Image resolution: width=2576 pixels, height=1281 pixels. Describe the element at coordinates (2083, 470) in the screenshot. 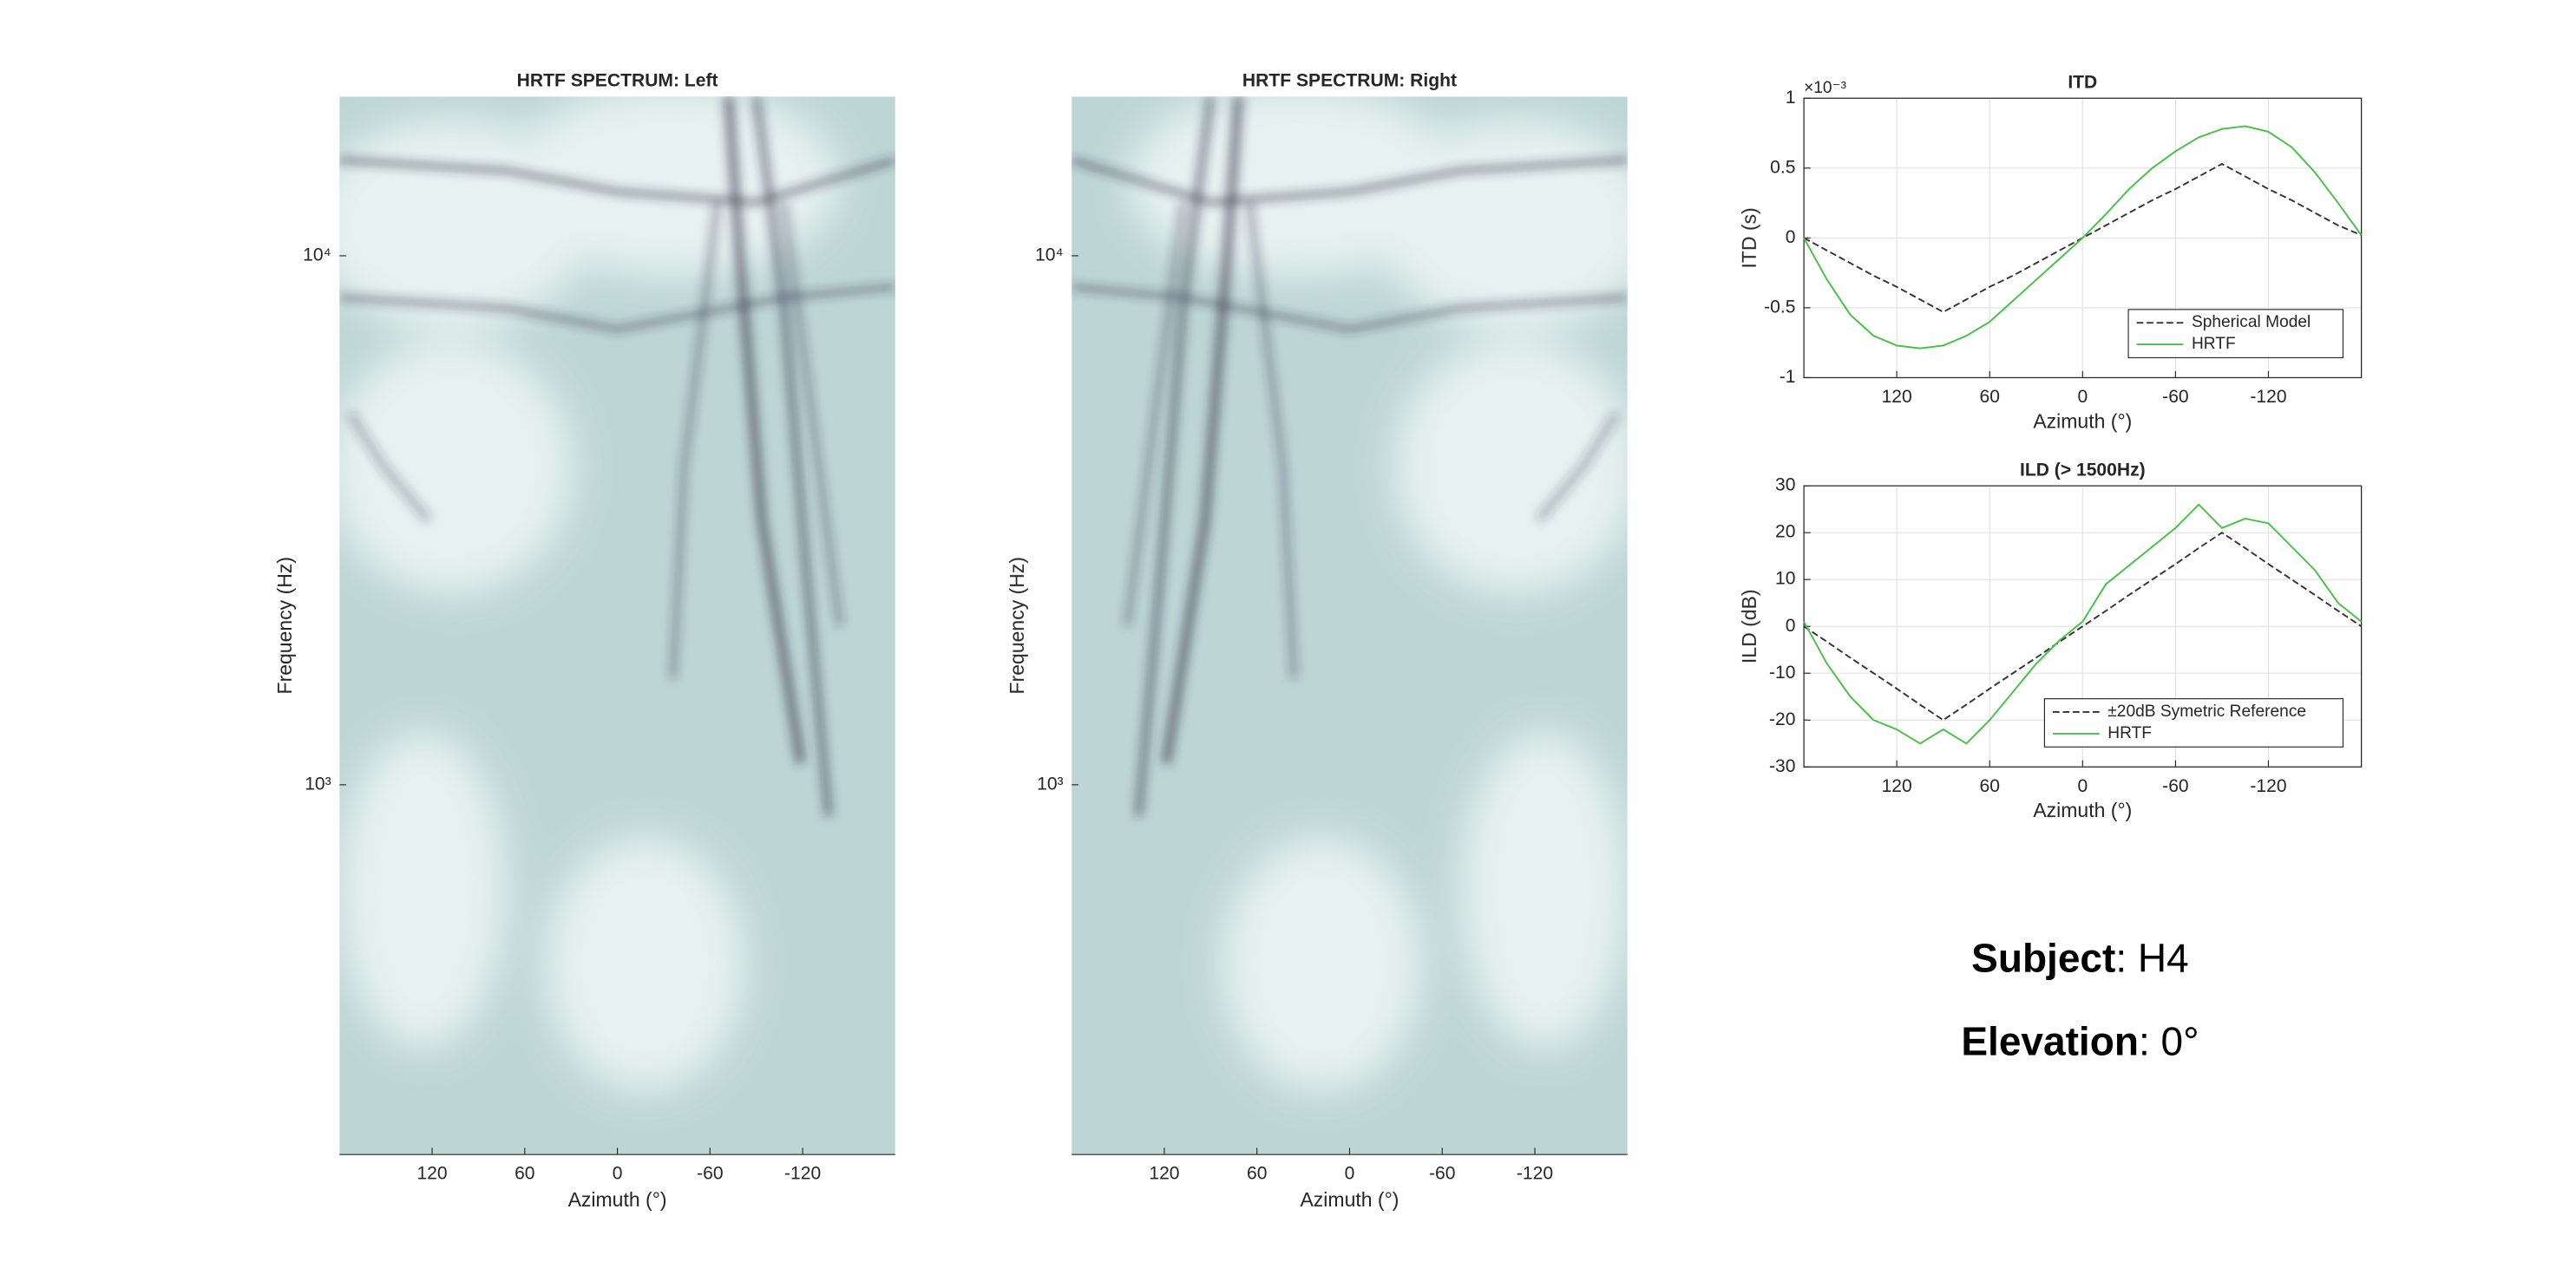

I see `chart-title: ILD (> 1500Hz)` at that location.